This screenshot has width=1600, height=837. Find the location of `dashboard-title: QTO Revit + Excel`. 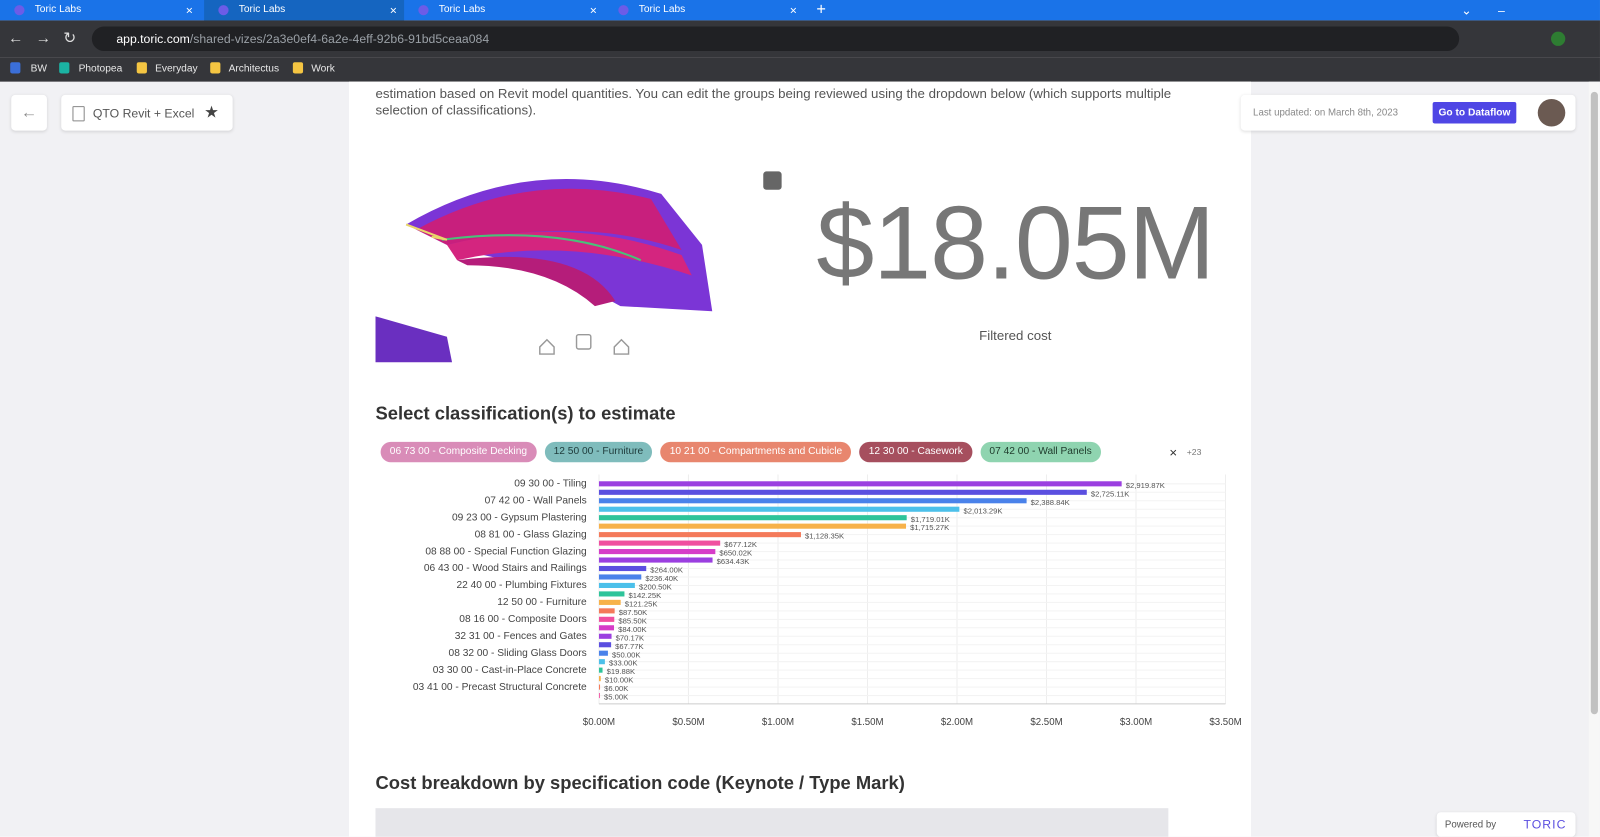

dashboard-title: QTO Revit + Excel is located at coordinates (143, 113).